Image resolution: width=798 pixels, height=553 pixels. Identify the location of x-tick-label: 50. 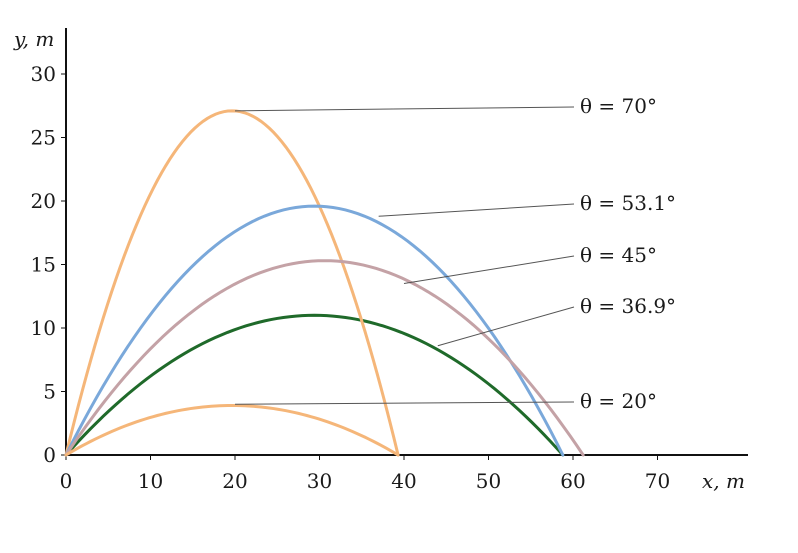
(488, 481).